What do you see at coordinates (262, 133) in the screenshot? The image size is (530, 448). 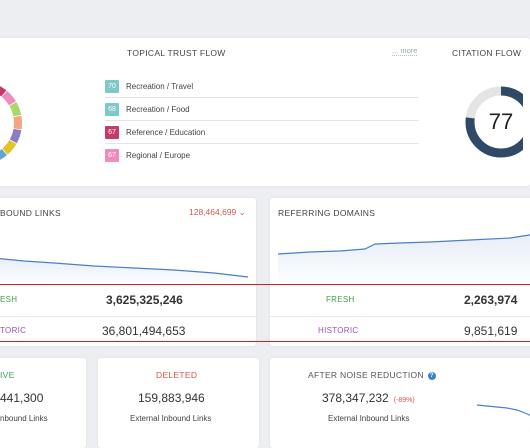 I see `topic-row: 67 Reference / Education` at bounding box center [262, 133].